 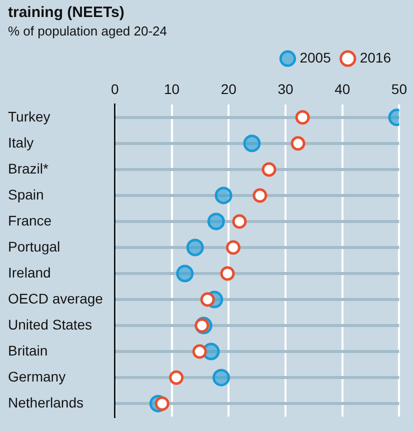 I want to click on x-tick-label: 10, so click(x=172, y=88).